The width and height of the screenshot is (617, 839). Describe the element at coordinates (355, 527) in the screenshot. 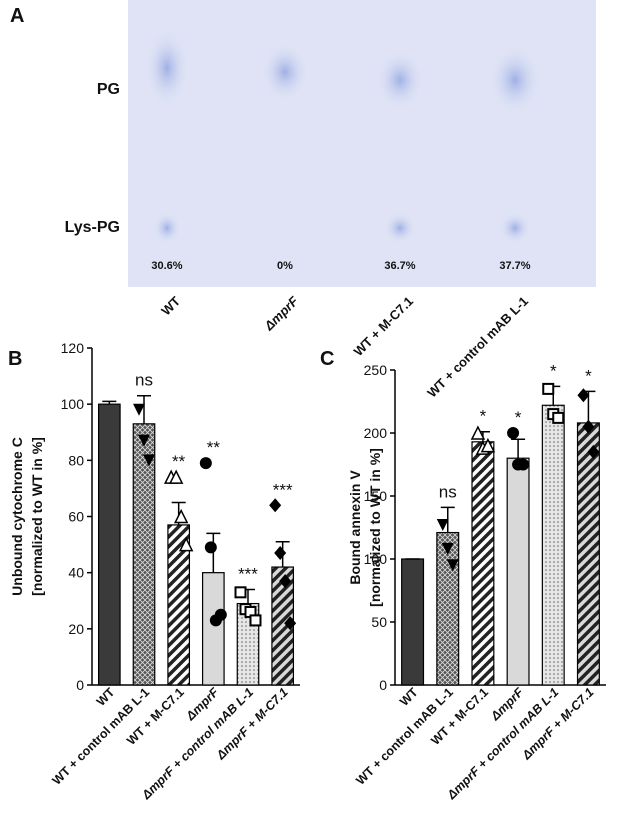

I see `y-axis-label: Bound annexin V` at that location.